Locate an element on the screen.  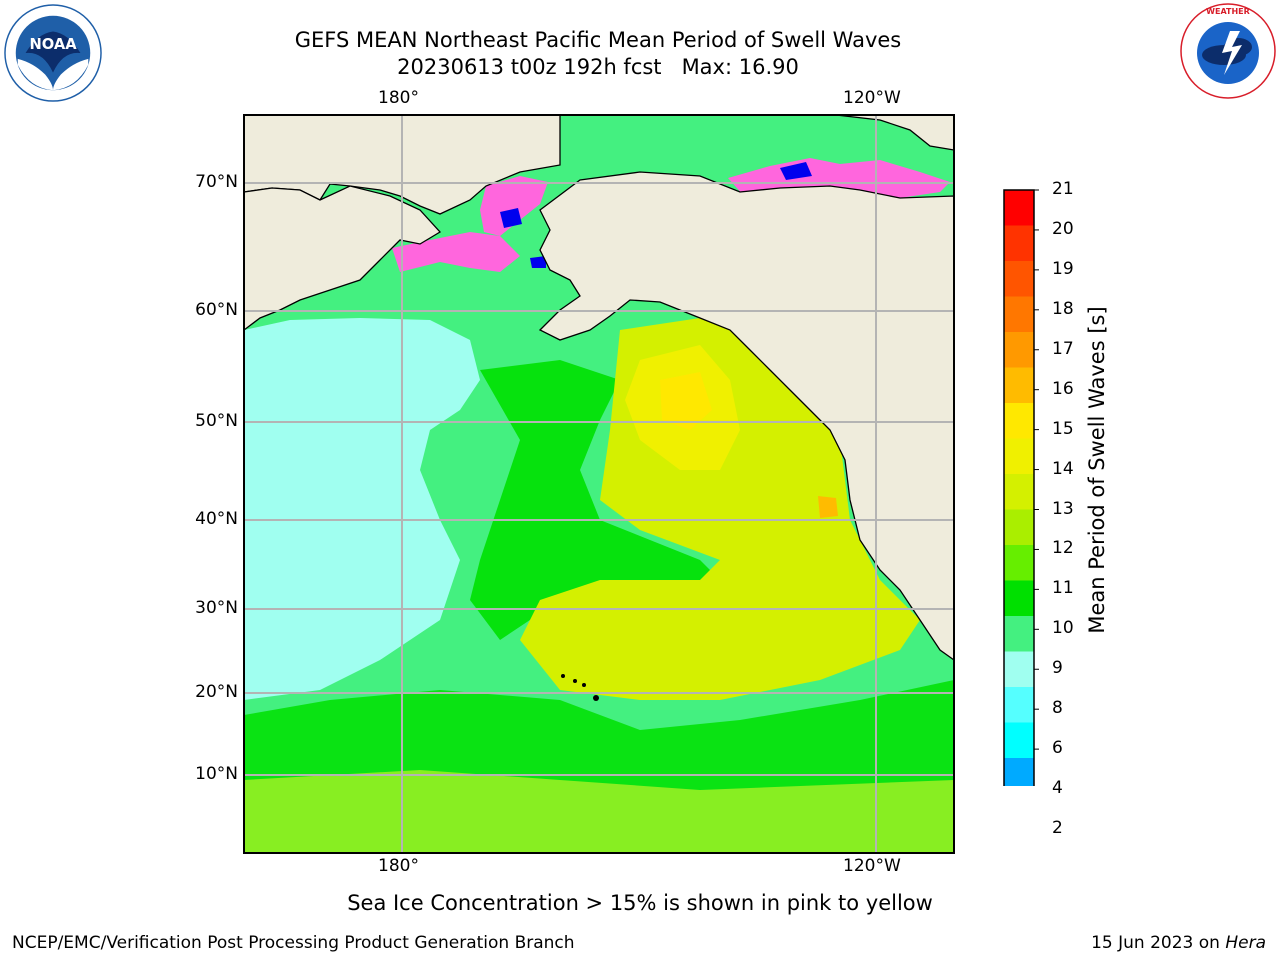
colorbar-title: Mean Period of Swell Waves [s] is located at coordinates (1097, 470).